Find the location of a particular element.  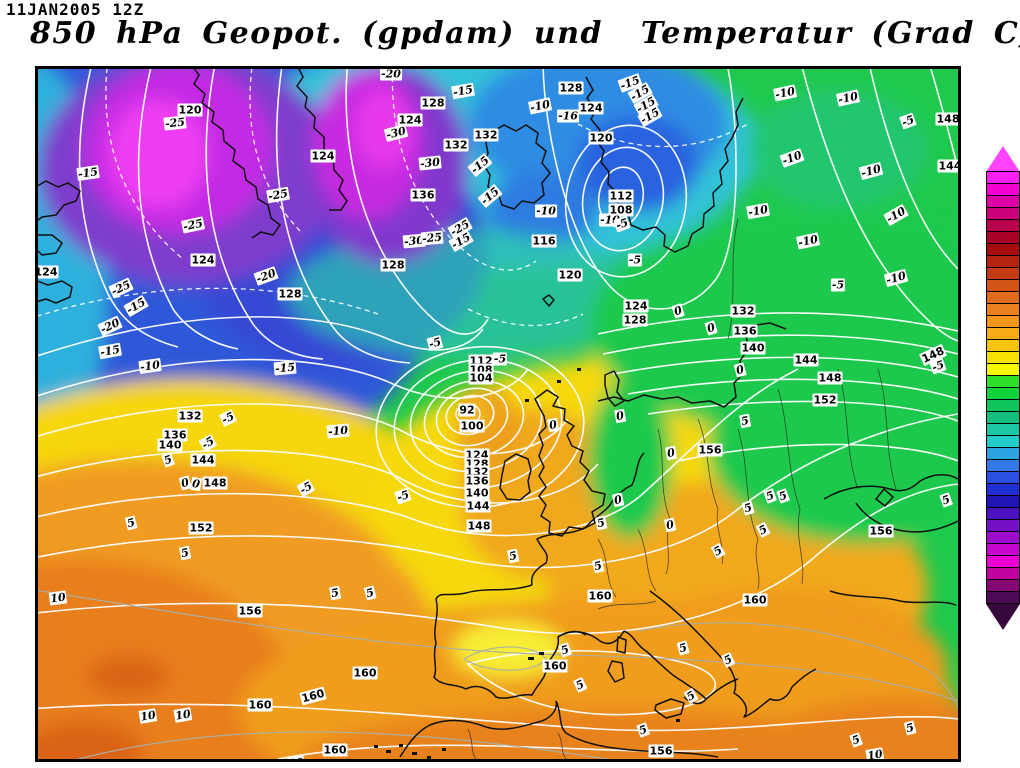

geopotential-contour-label: 92 is located at coordinates (467, 410).